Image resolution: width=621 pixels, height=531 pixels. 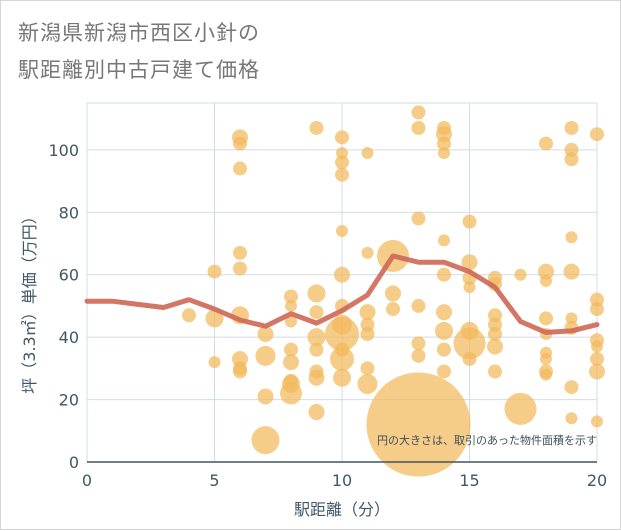 What do you see at coordinates (597, 480) in the screenshot?
I see `x-tick-label: 20` at bounding box center [597, 480].